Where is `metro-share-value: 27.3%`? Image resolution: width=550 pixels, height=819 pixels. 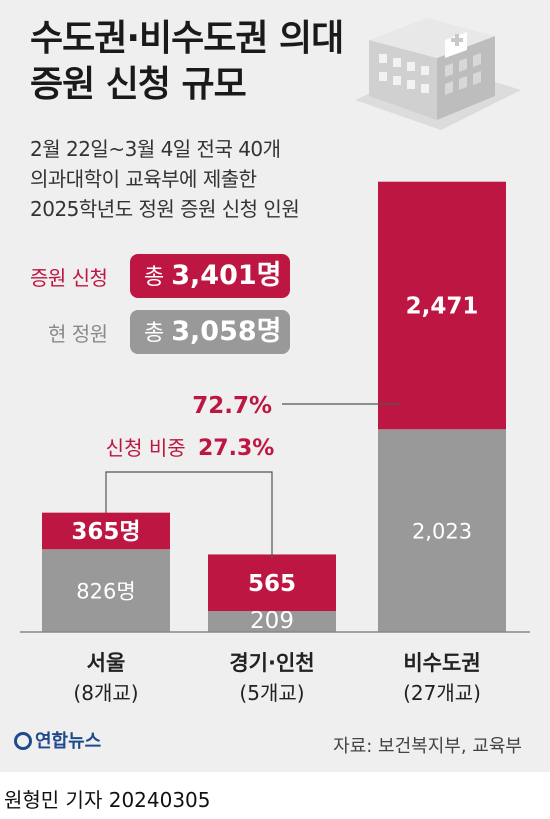 metro-share-value: 27.3% is located at coordinates (236, 448).